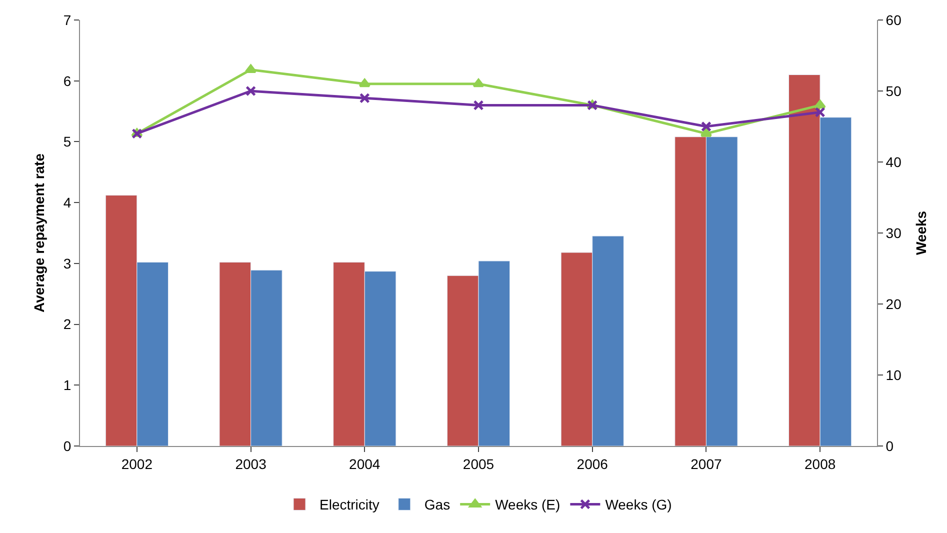 This screenshot has width=947, height=533. Describe the element at coordinates (67, 324) in the screenshot. I see `y-tick-label: 2` at that location.